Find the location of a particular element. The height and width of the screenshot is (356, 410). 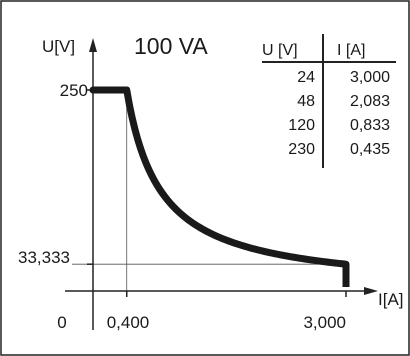

y-axis-label: U[V] is located at coordinates (58, 46).